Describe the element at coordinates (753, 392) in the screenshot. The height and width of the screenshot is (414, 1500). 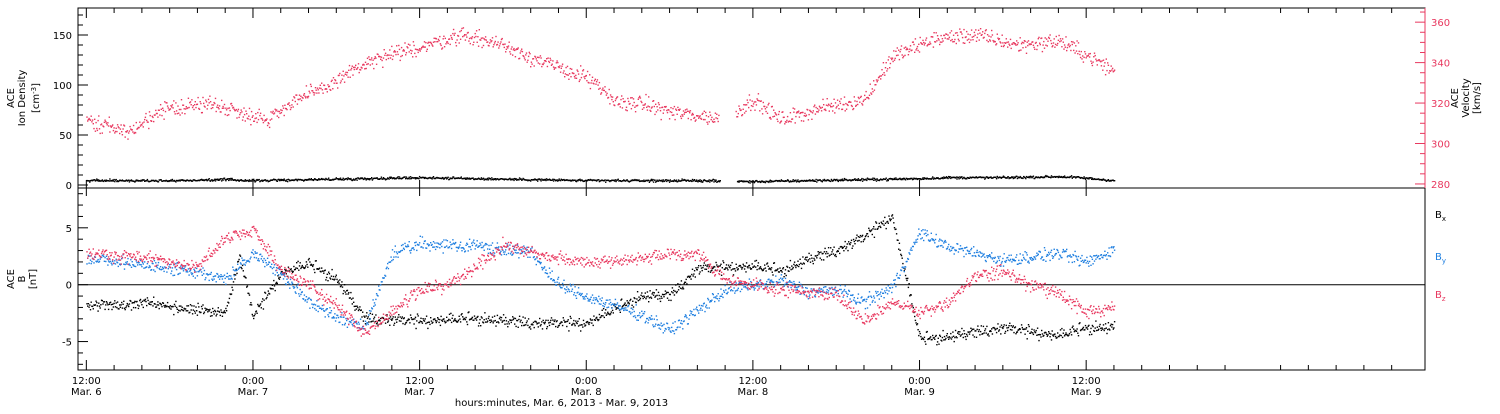
I see `xtick-date-label: Mar. 8` at that location.